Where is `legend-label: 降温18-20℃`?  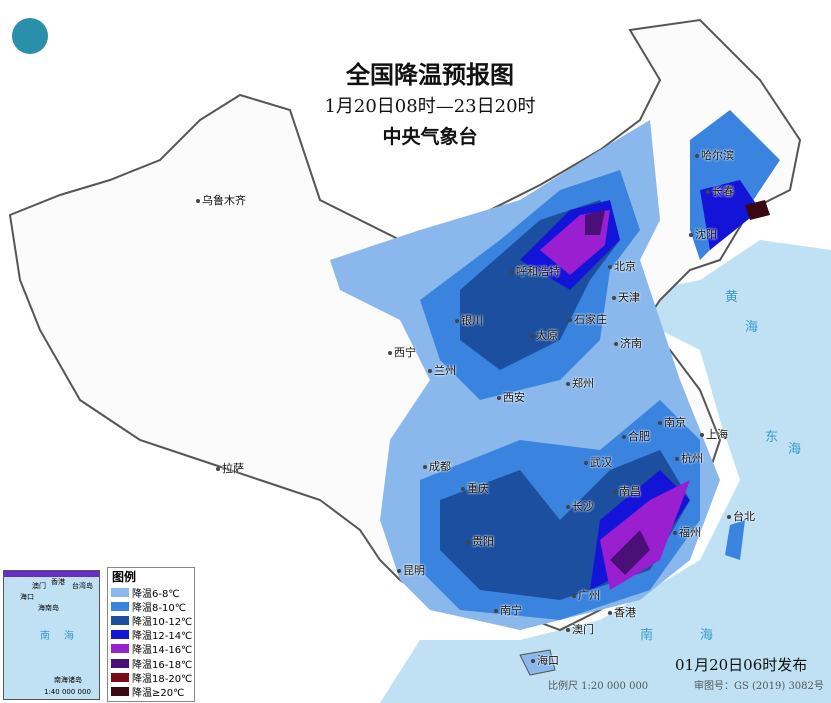
legend-label: 降温18-20℃ is located at coordinates (162, 679).